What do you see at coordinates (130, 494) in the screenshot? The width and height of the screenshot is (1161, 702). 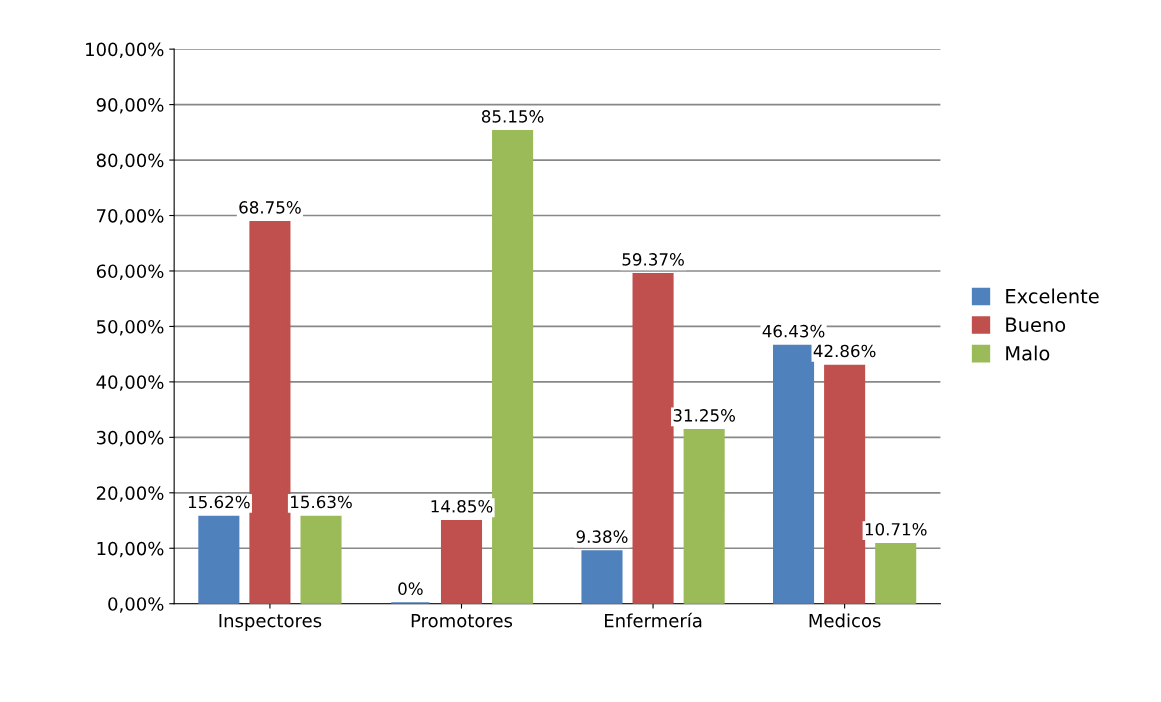 I see `y-tick-label: 20,00%` at bounding box center [130, 494].